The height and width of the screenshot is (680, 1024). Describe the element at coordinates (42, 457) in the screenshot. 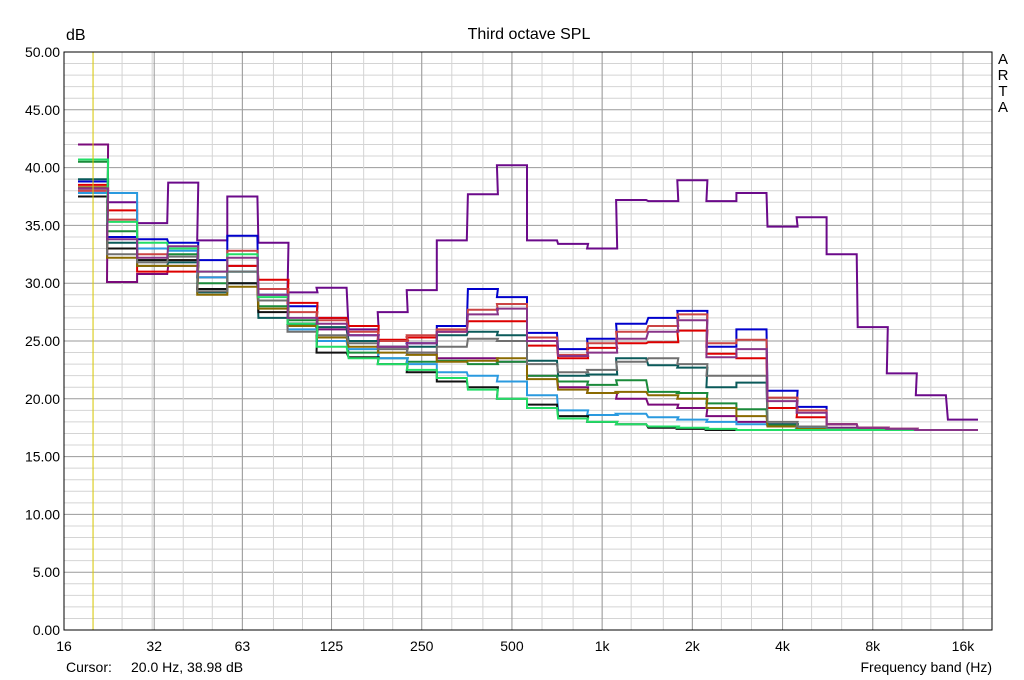

I see `y-tick-label: 15.00` at that location.